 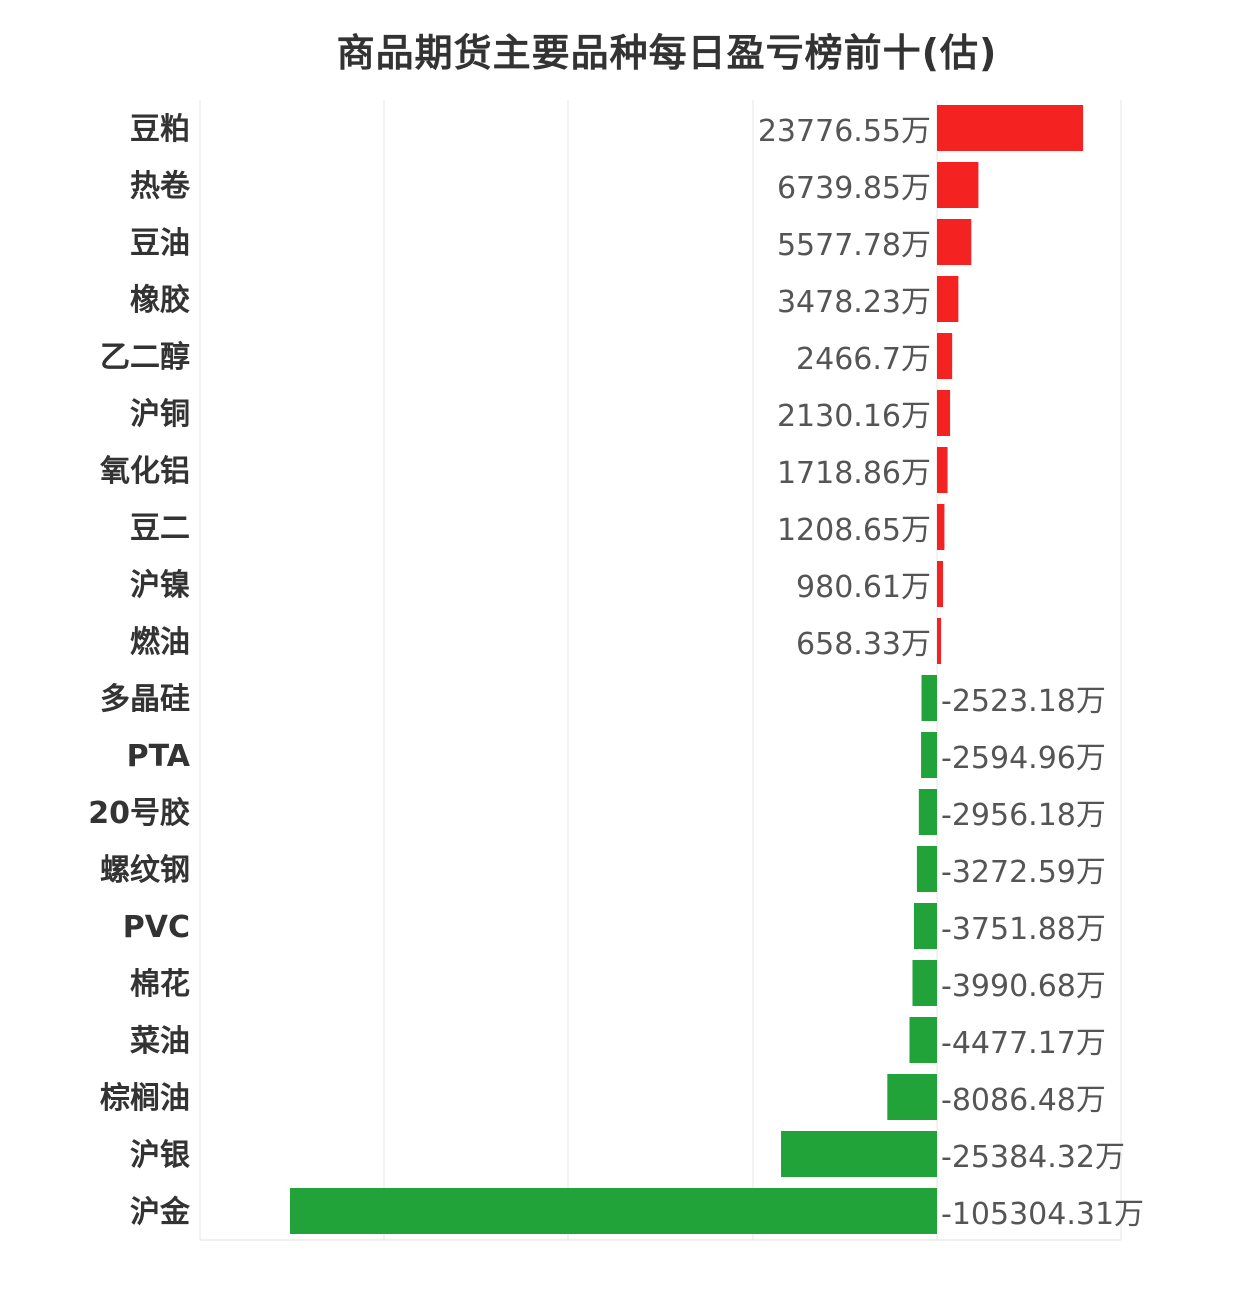 I want to click on bar-燃油, so click(x=939, y=641).